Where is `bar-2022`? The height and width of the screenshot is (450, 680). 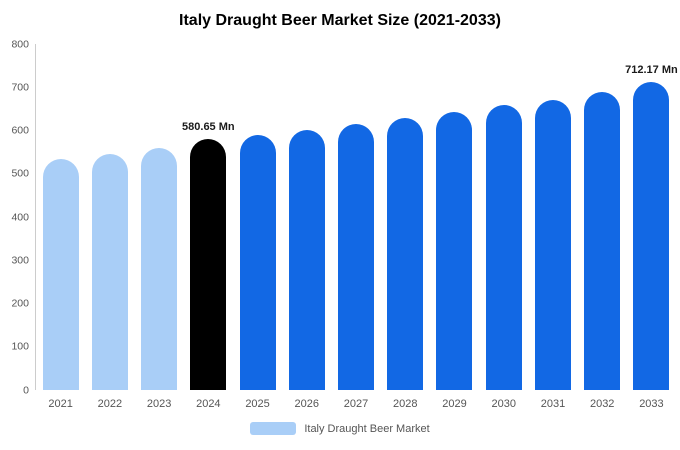 bar-2022 is located at coordinates (109, 271).